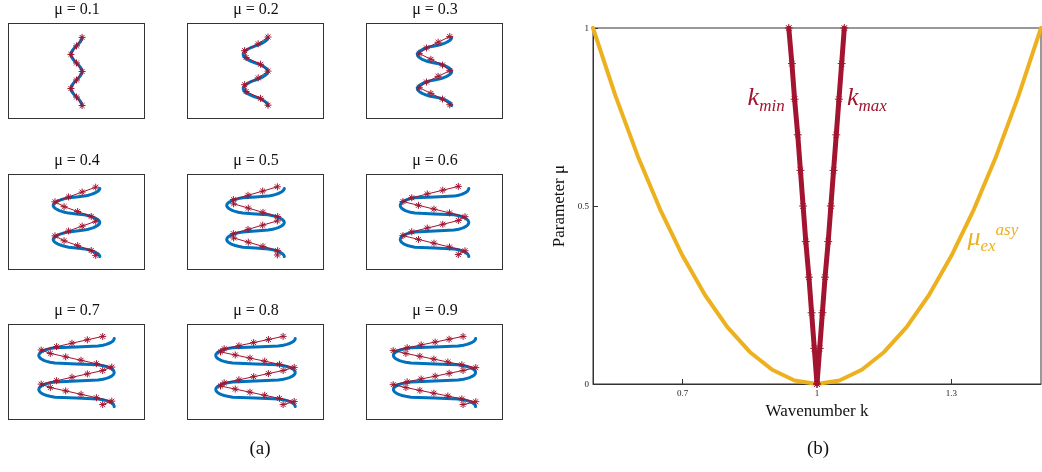  I want to click on text: μ = 0.7, so click(77, 310).